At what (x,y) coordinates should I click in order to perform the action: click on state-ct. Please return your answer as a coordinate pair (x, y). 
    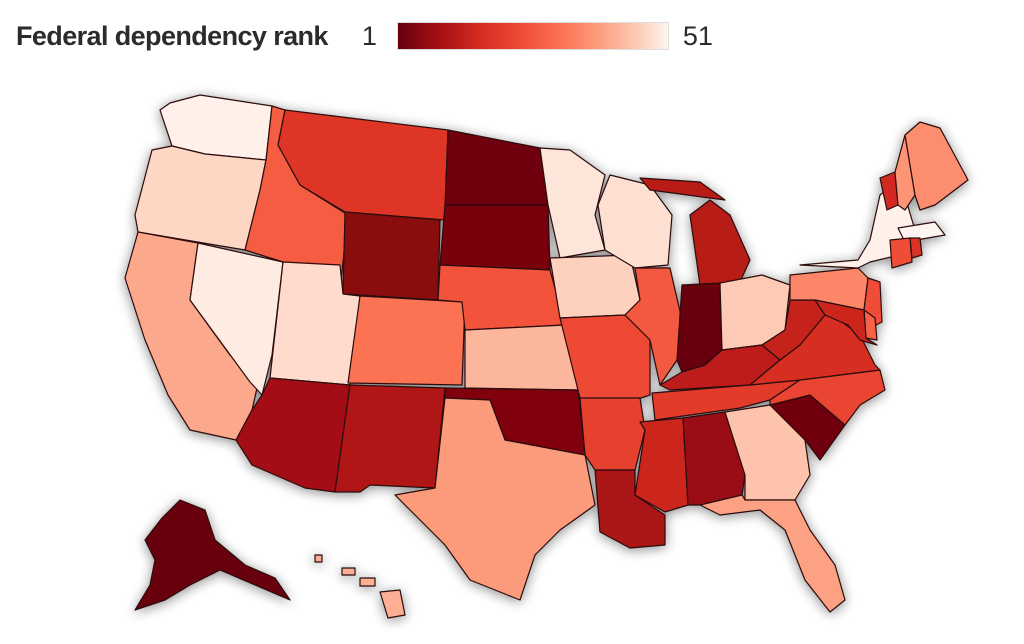
    Looking at the image, I should click on (901, 253).